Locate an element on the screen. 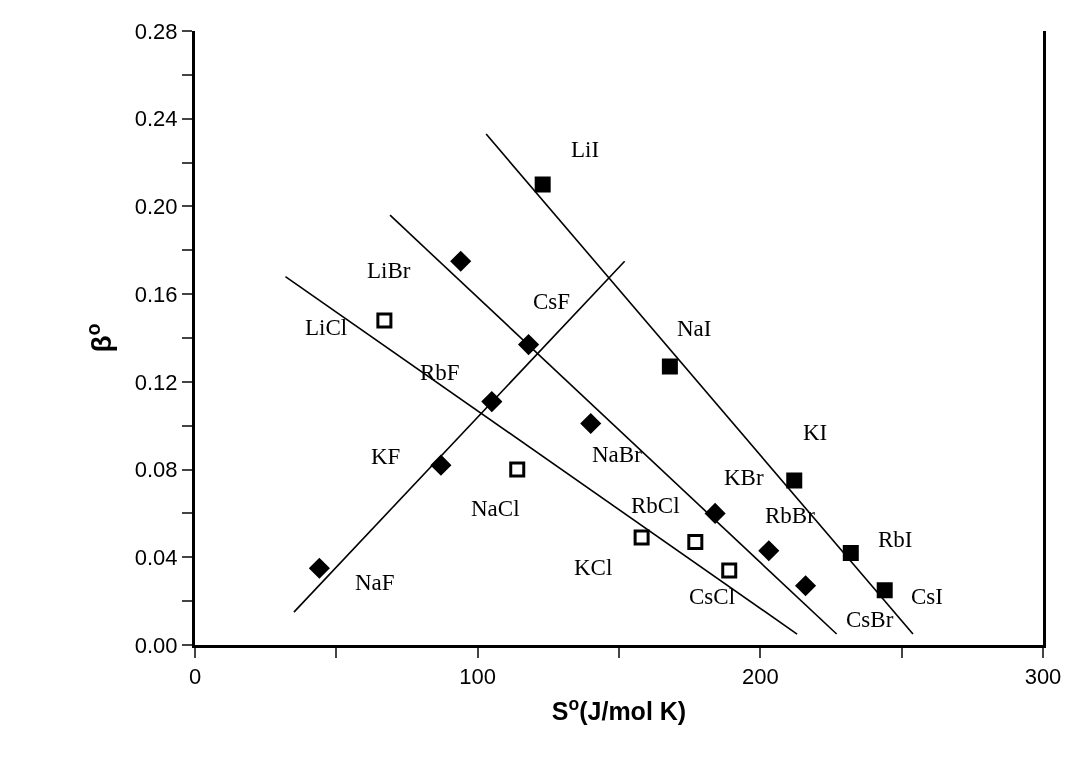  annotation: NaF is located at coordinates (375, 582).